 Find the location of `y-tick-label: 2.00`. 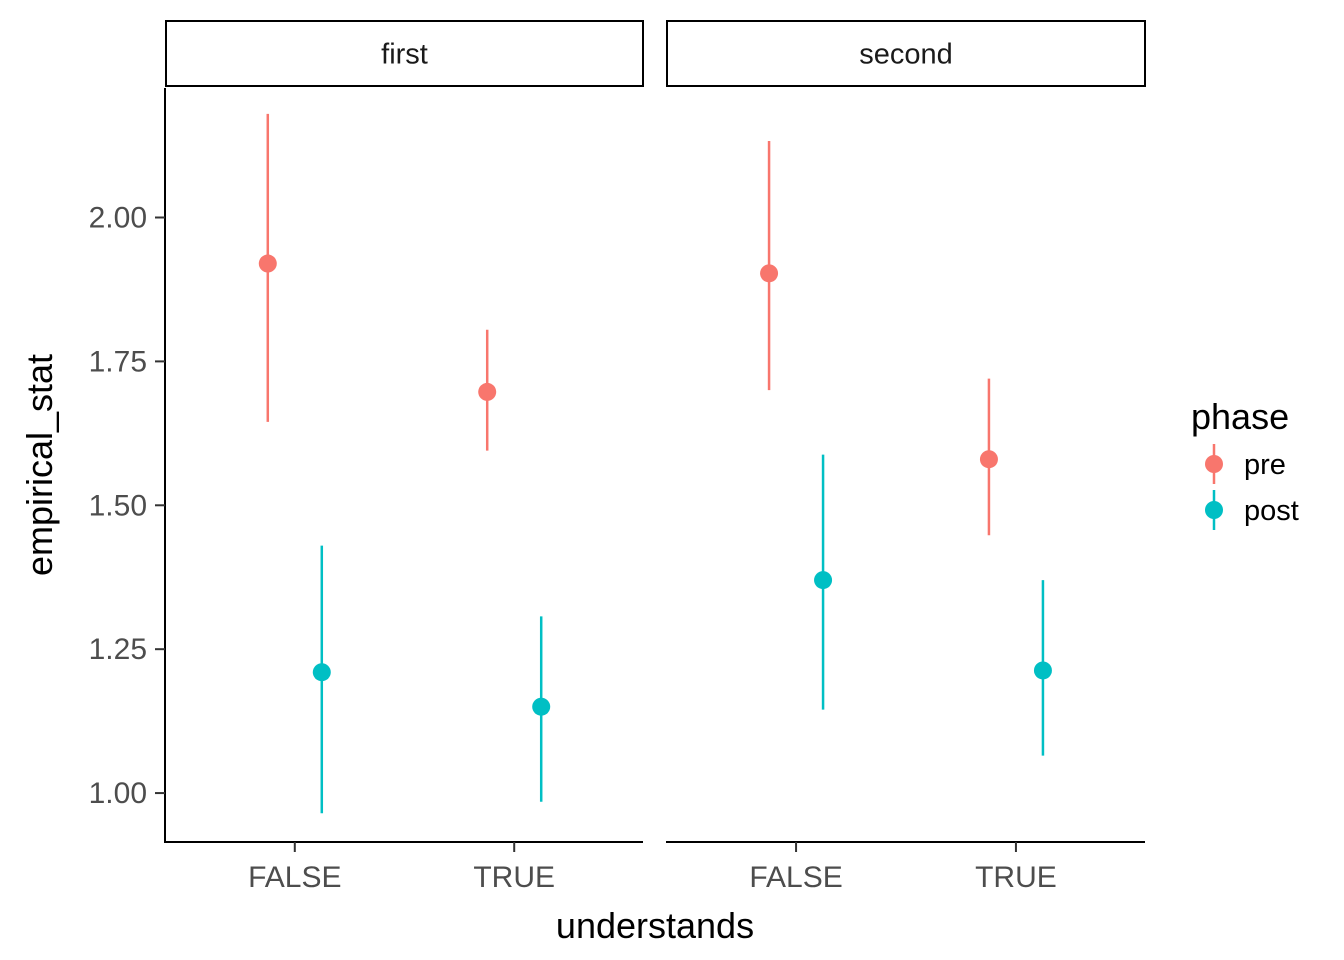

y-tick-label: 2.00 is located at coordinates (118, 218).